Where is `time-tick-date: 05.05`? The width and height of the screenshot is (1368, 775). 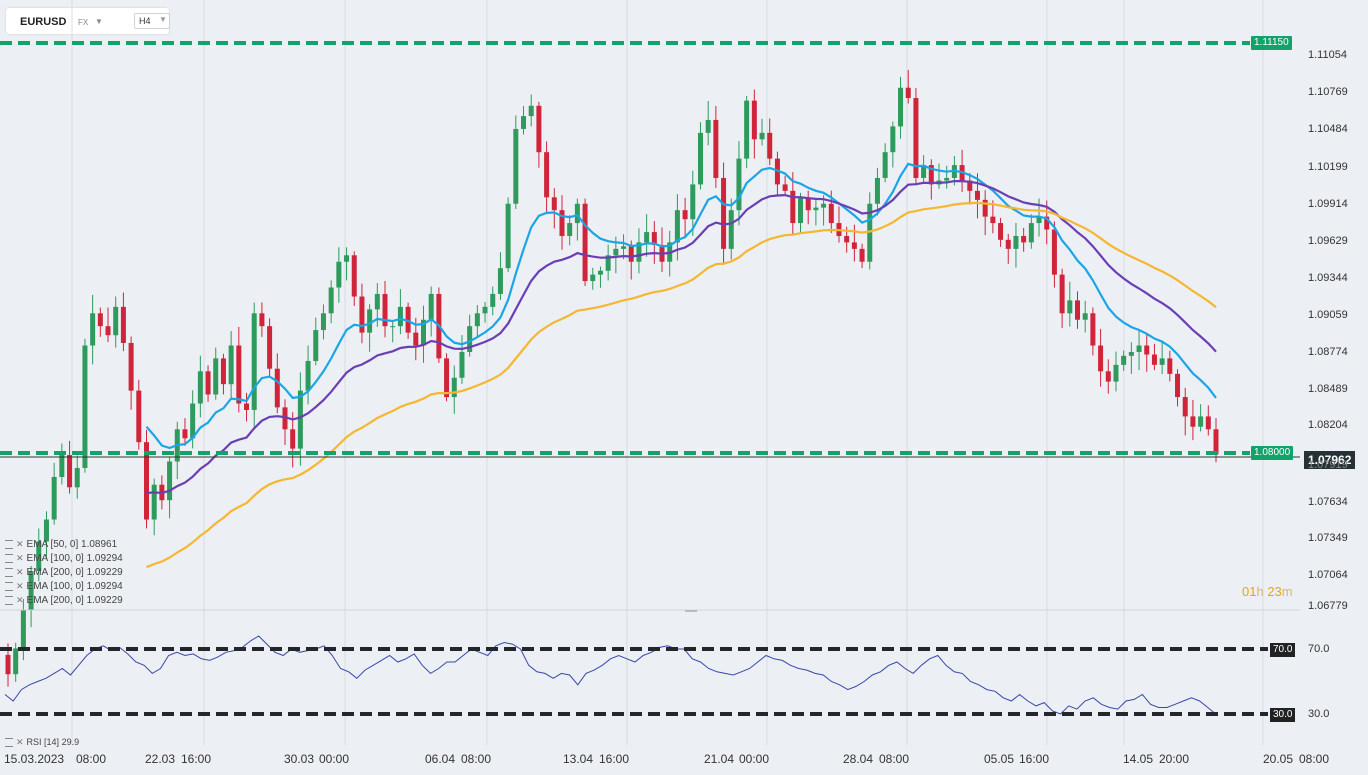 time-tick-date: 05.05 is located at coordinates (999, 759).